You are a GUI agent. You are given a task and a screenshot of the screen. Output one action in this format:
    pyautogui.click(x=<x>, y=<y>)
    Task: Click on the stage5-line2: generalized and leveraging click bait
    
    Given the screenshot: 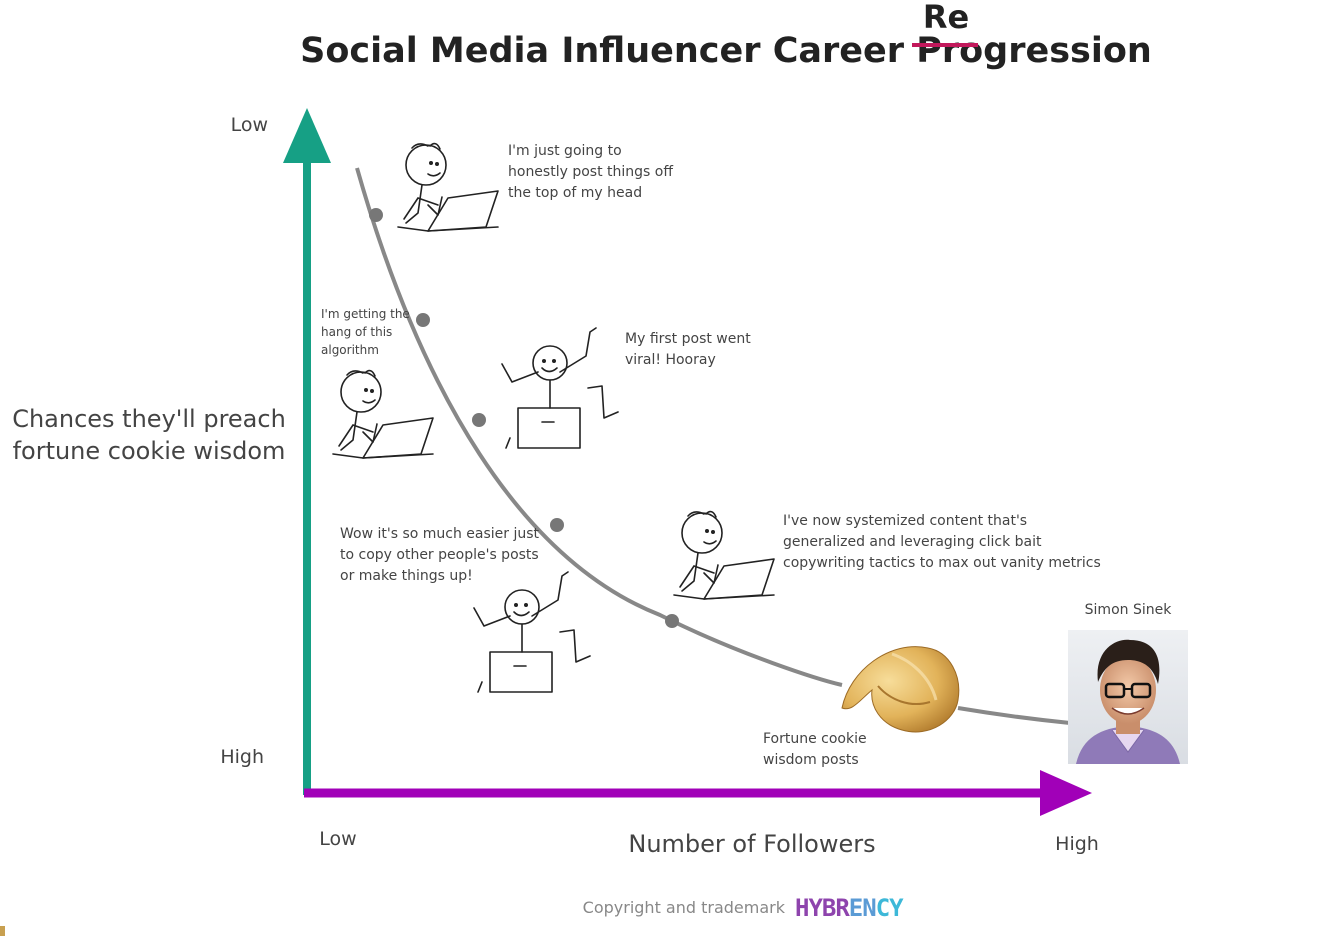 What is the action you would take?
    pyautogui.click(x=912, y=542)
    